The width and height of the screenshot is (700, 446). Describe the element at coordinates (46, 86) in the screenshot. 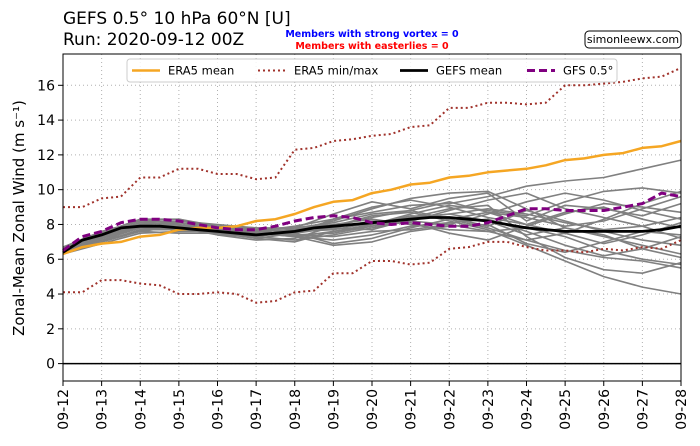

I see `y-tick-label: 16` at that location.